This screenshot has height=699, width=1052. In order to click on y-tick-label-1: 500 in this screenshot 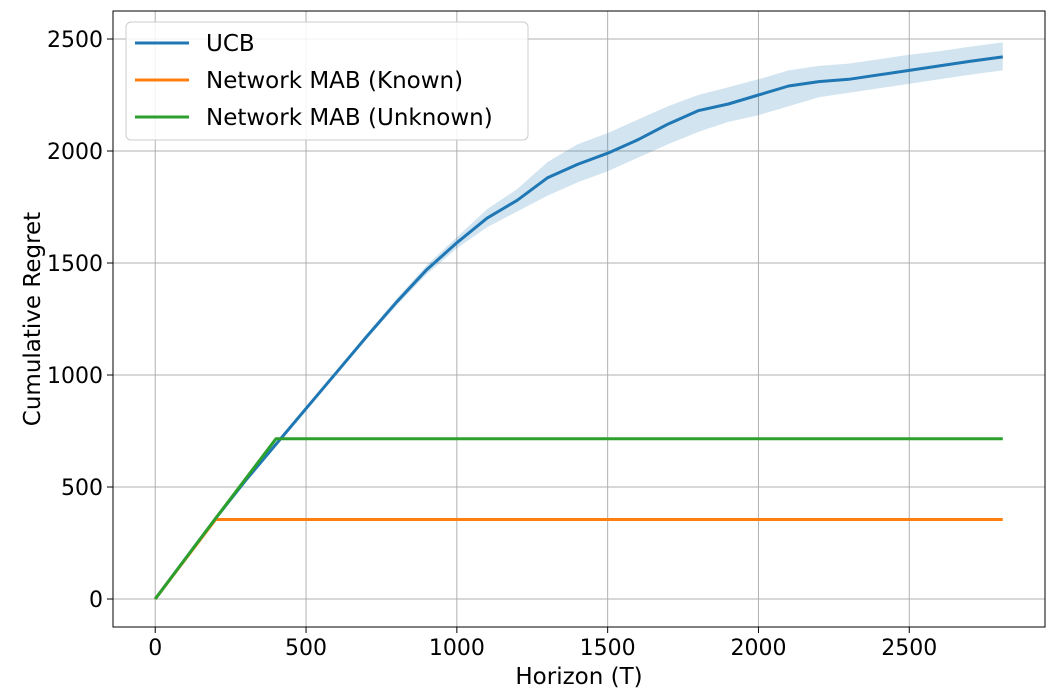, I will do `click(82, 488)`.